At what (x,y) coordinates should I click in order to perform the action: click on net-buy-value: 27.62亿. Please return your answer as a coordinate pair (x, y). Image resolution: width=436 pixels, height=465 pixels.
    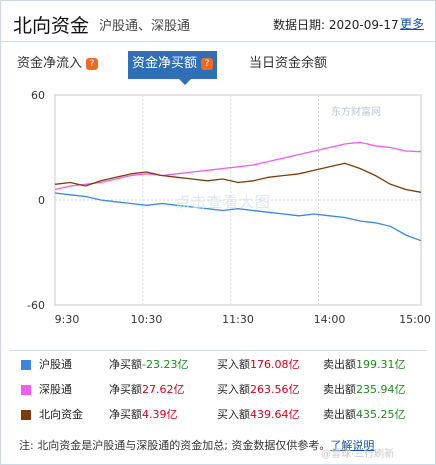
    Looking at the image, I should click on (163, 389).